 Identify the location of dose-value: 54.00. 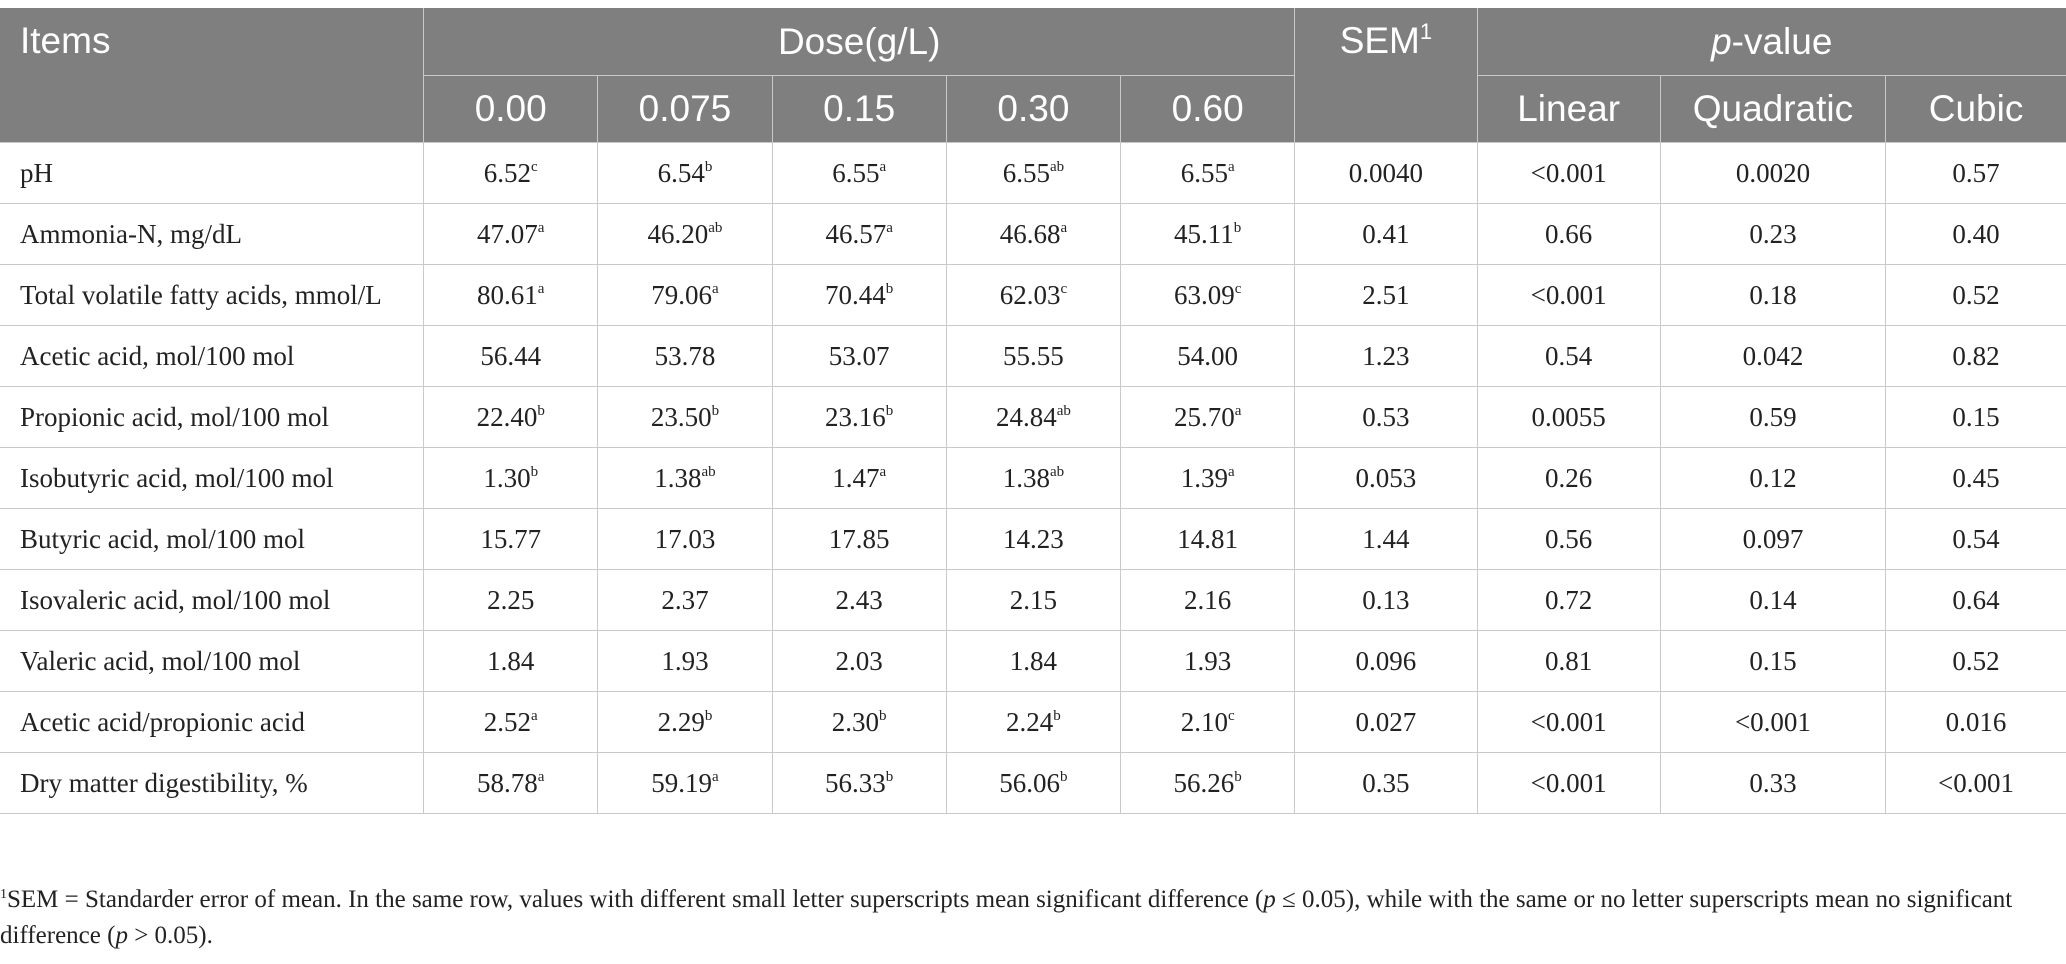
(1208, 355).